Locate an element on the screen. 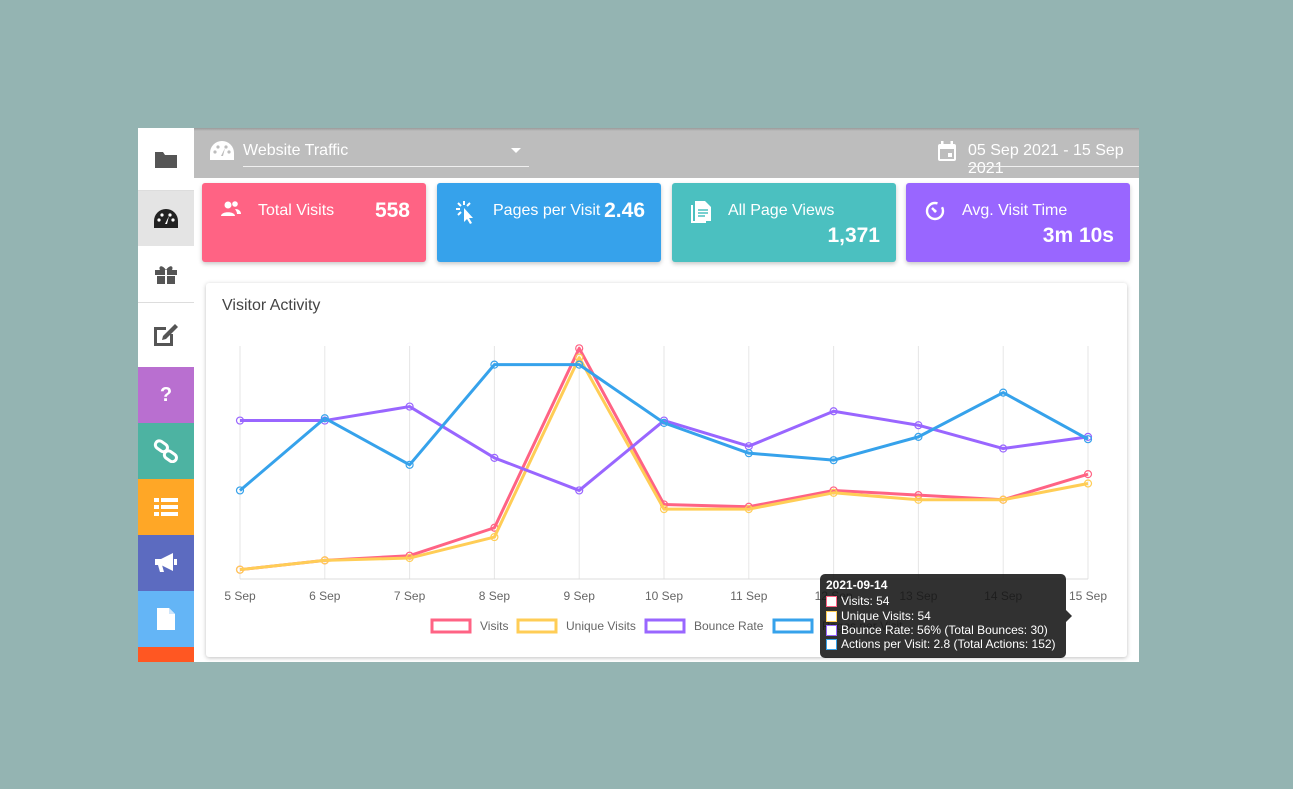 The width and height of the screenshot is (1293, 789). pointer-click-icon is located at coordinates (464, 212).